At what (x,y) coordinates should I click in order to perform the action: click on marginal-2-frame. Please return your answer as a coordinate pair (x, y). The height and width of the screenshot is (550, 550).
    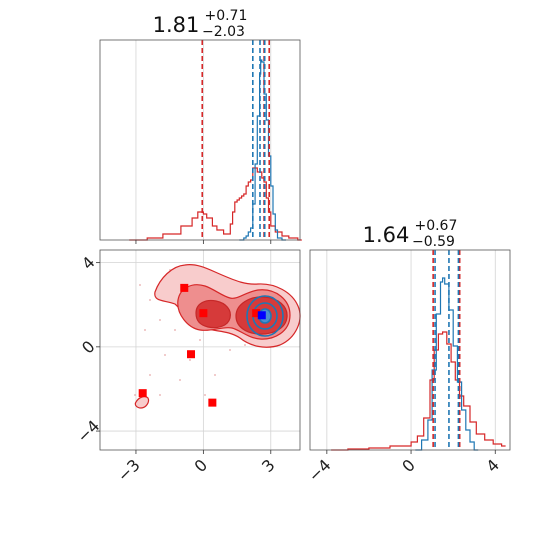
    Looking at the image, I should click on (410, 350).